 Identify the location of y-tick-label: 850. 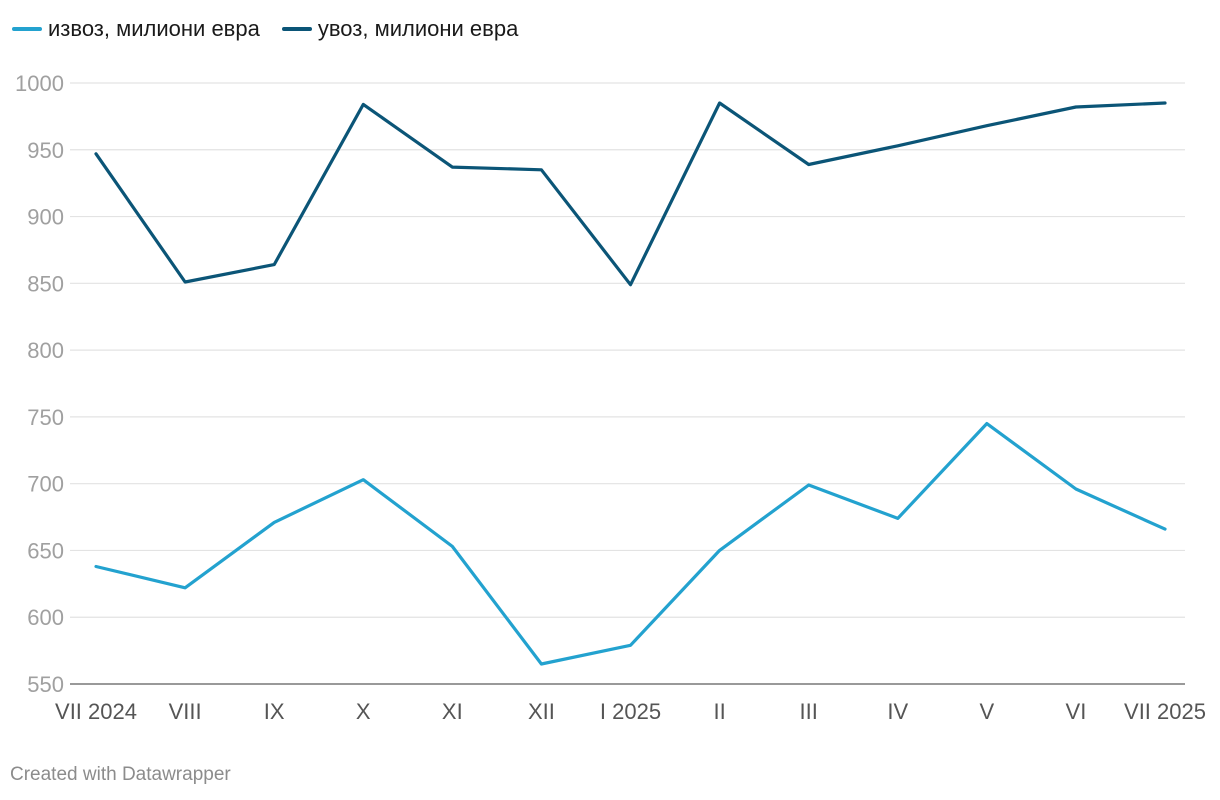
(45, 283).